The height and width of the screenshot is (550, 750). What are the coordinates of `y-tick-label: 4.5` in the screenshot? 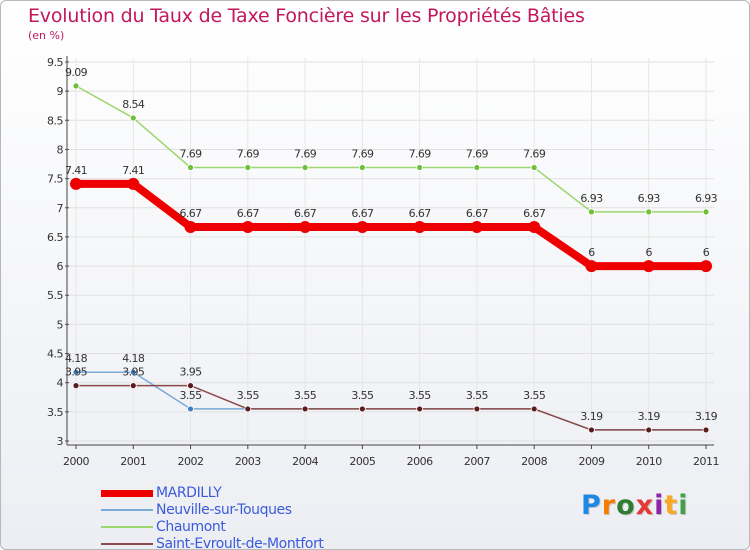 It's located at (55, 354).